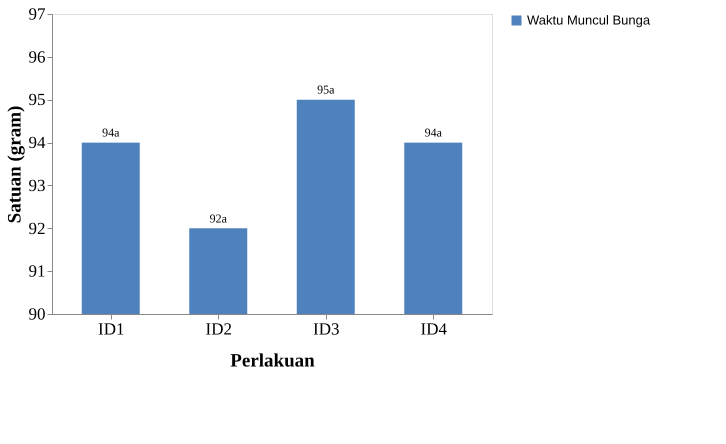 The width and height of the screenshot is (726, 444). What do you see at coordinates (326, 329) in the screenshot?
I see `x-tick-label: ID3` at bounding box center [326, 329].